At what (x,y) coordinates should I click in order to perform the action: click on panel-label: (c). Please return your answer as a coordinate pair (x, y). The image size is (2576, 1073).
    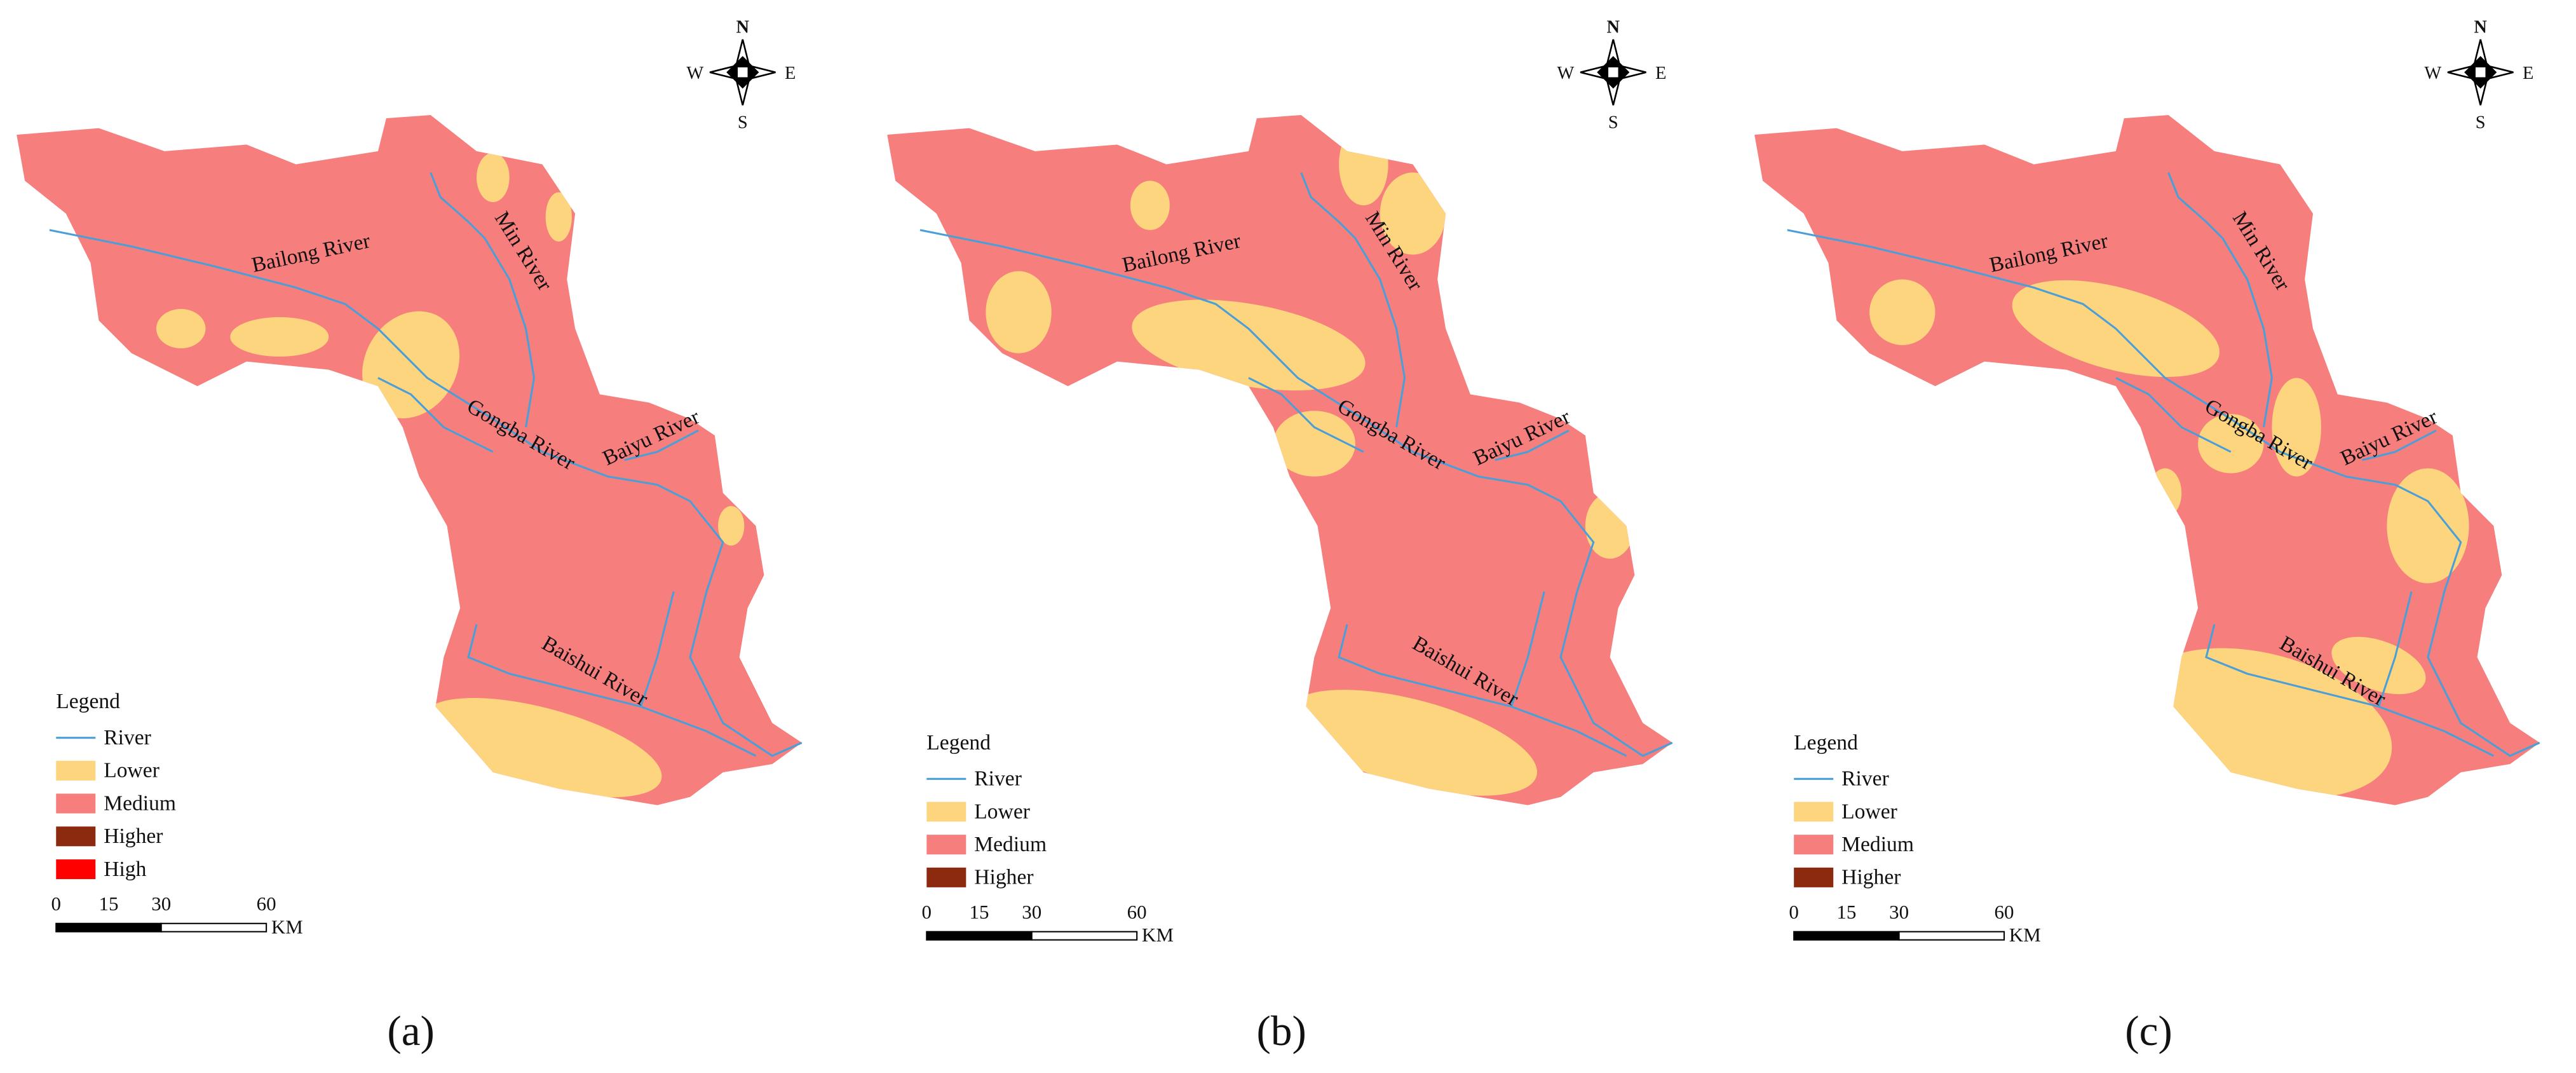
    Looking at the image, I should click on (2149, 1031).